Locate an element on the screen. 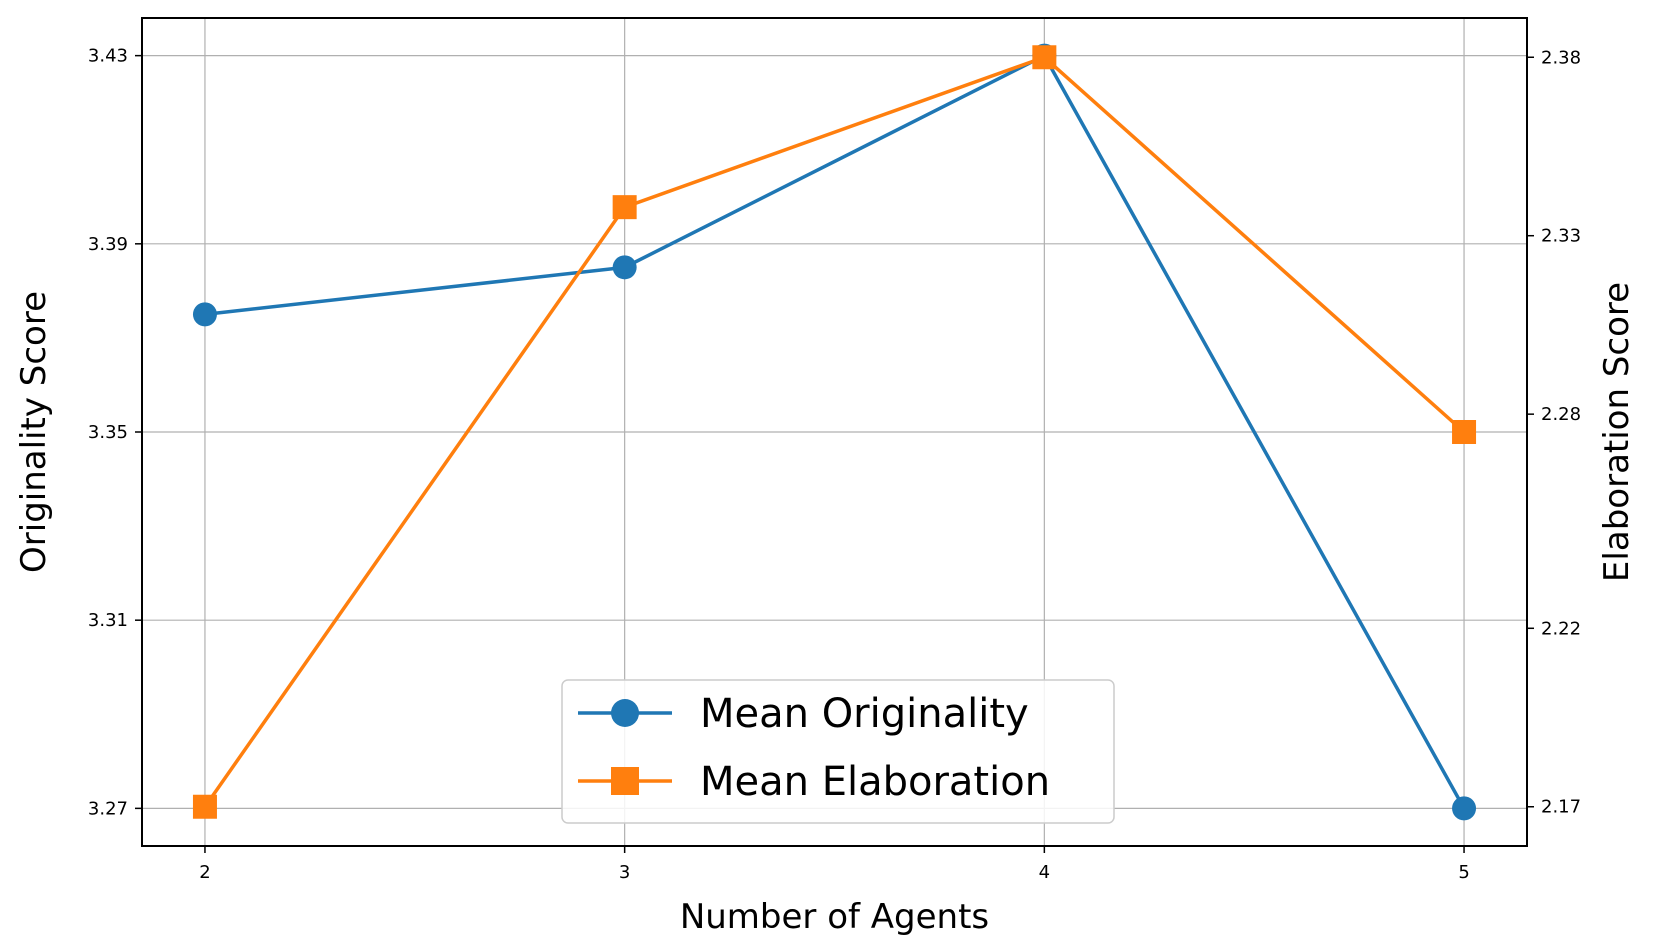 Image resolution: width=1660 pixels, height=950 pixels. x-tick-label: 2 is located at coordinates (204, 872).